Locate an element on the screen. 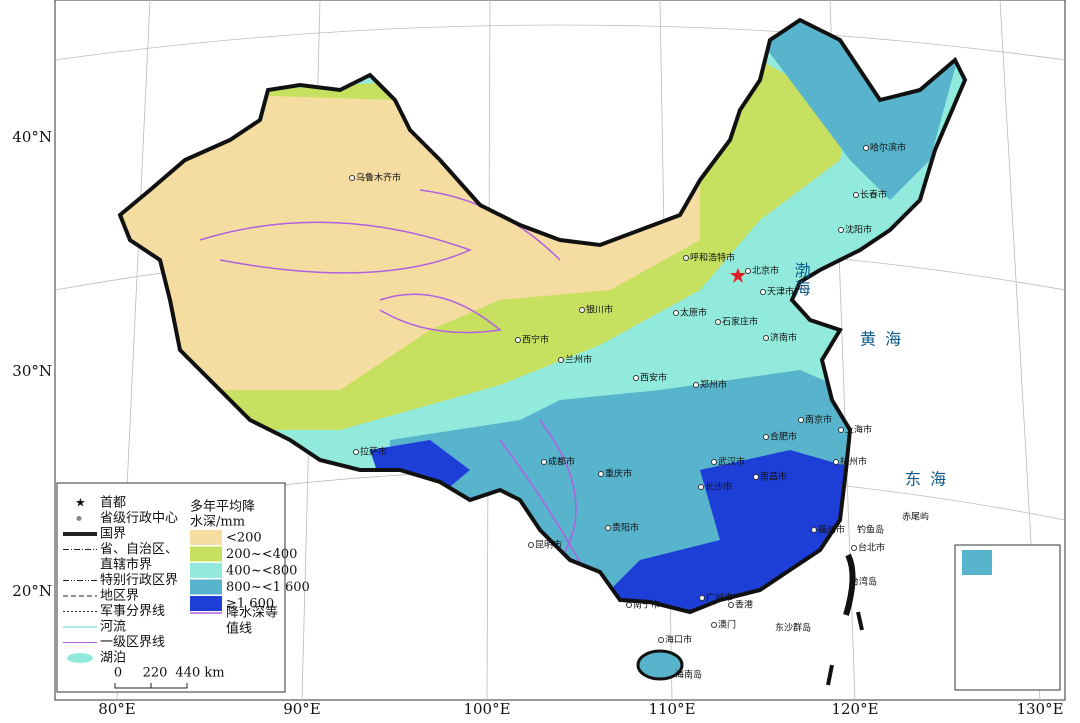 Image resolution: width=1080 pixels, height=723 pixels. city-label: 上海市 is located at coordinates (858, 430).